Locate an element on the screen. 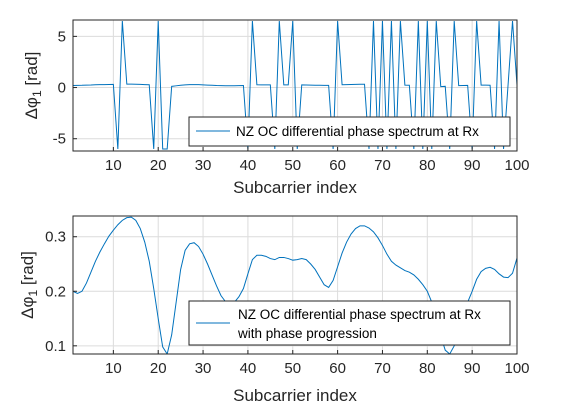  y-tick-label: -5 is located at coordinates (59, 139).